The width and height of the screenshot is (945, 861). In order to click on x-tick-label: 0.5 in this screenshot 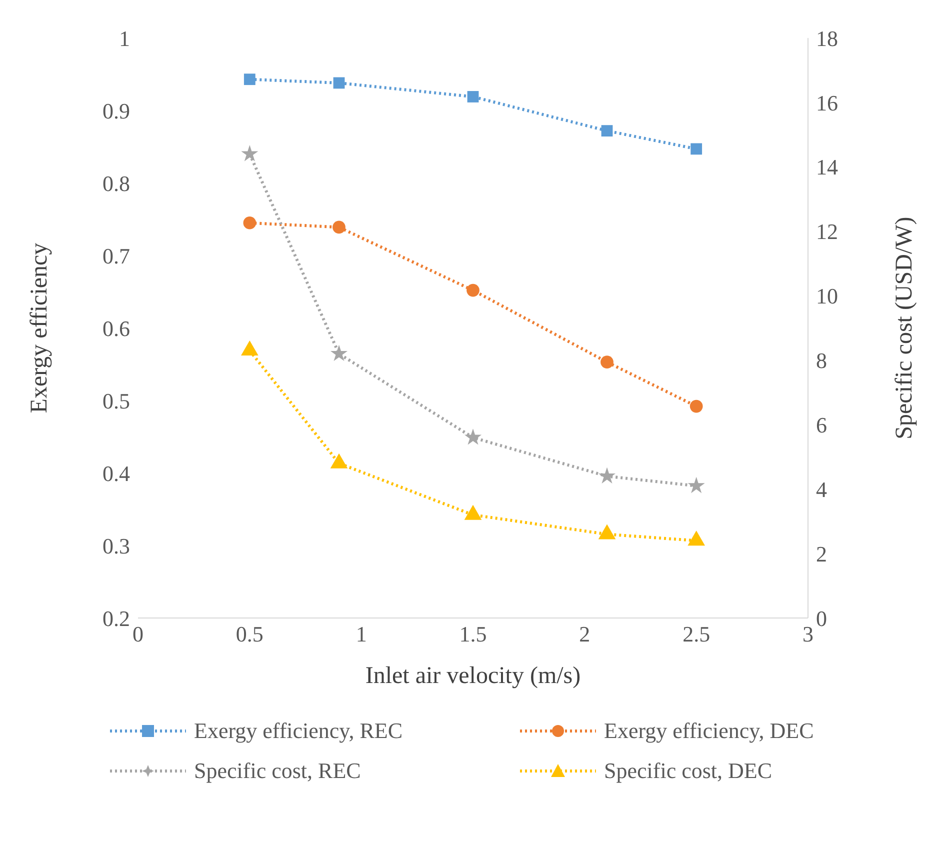, I will do `click(250, 634)`.